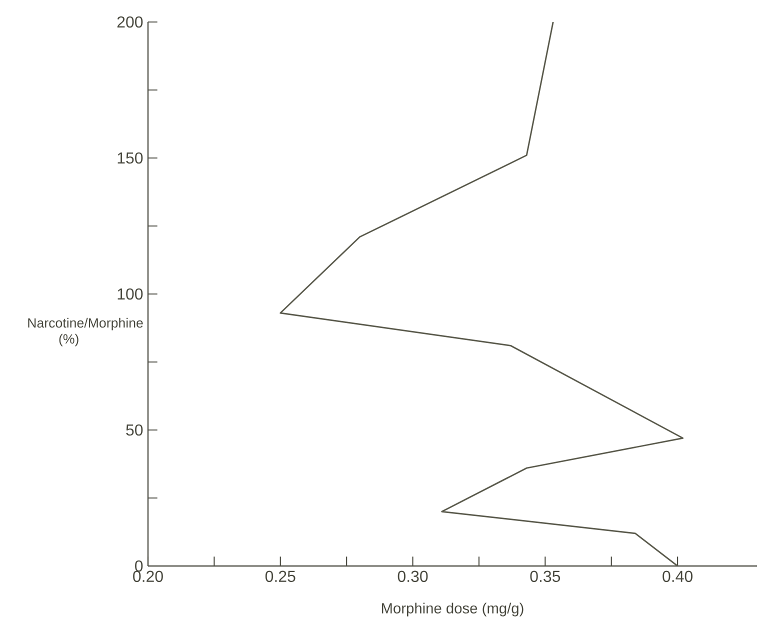  What do you see at coordinates (139, 566) in the screenshot?
I see `y-tick-label: 0` at bounding box center [139, 566].